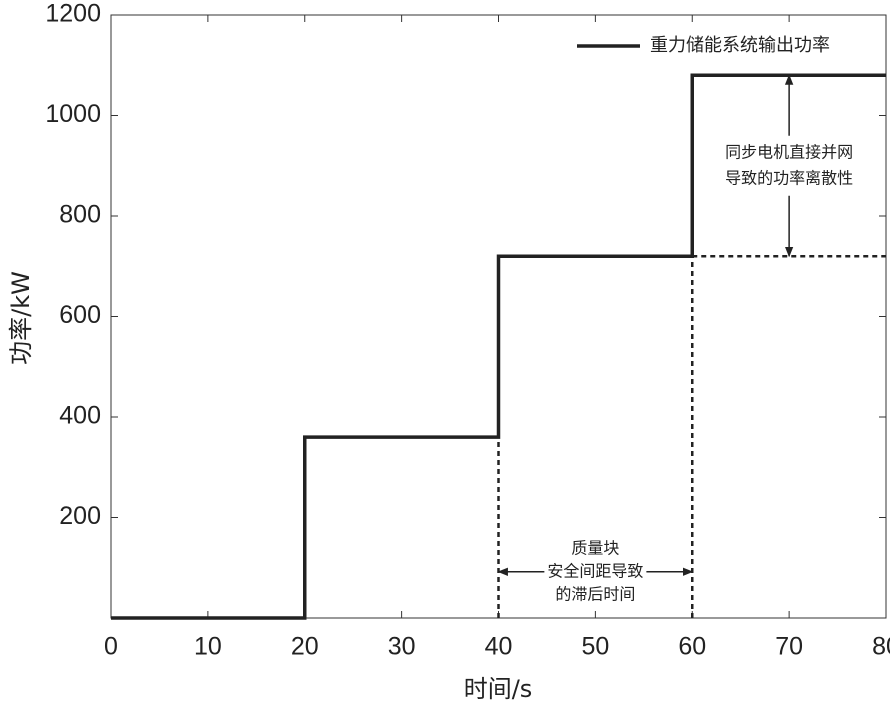 The height and width of the screenshot is (713, 890). I want to click on annotation-text: 安全间距导致, so click(595, 570).